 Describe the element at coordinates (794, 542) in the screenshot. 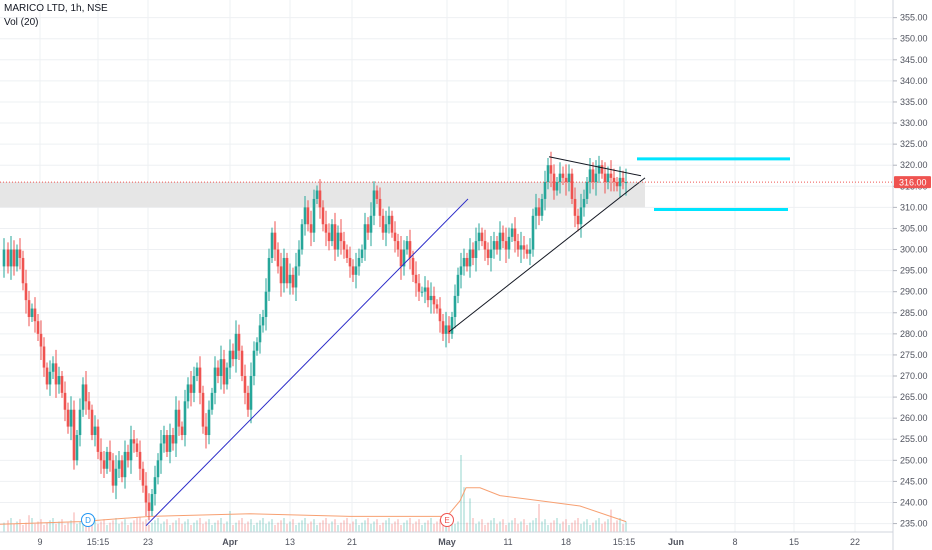

I see `time-tick-label: 15` at that location.